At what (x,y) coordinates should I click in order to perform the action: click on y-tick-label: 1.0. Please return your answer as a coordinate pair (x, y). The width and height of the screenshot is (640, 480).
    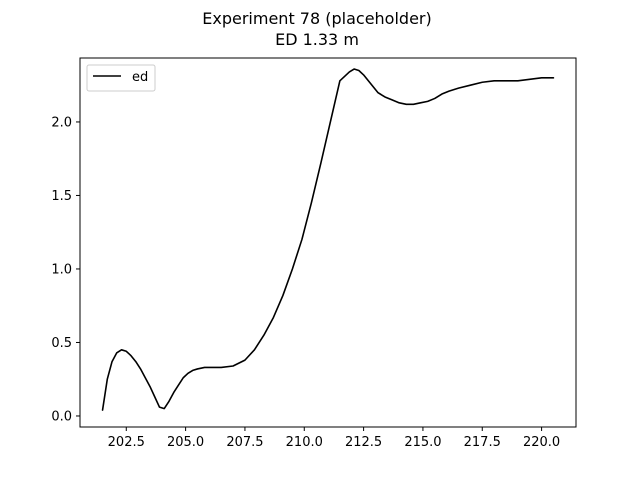
    Looking at the image, I should click on (61, 269).